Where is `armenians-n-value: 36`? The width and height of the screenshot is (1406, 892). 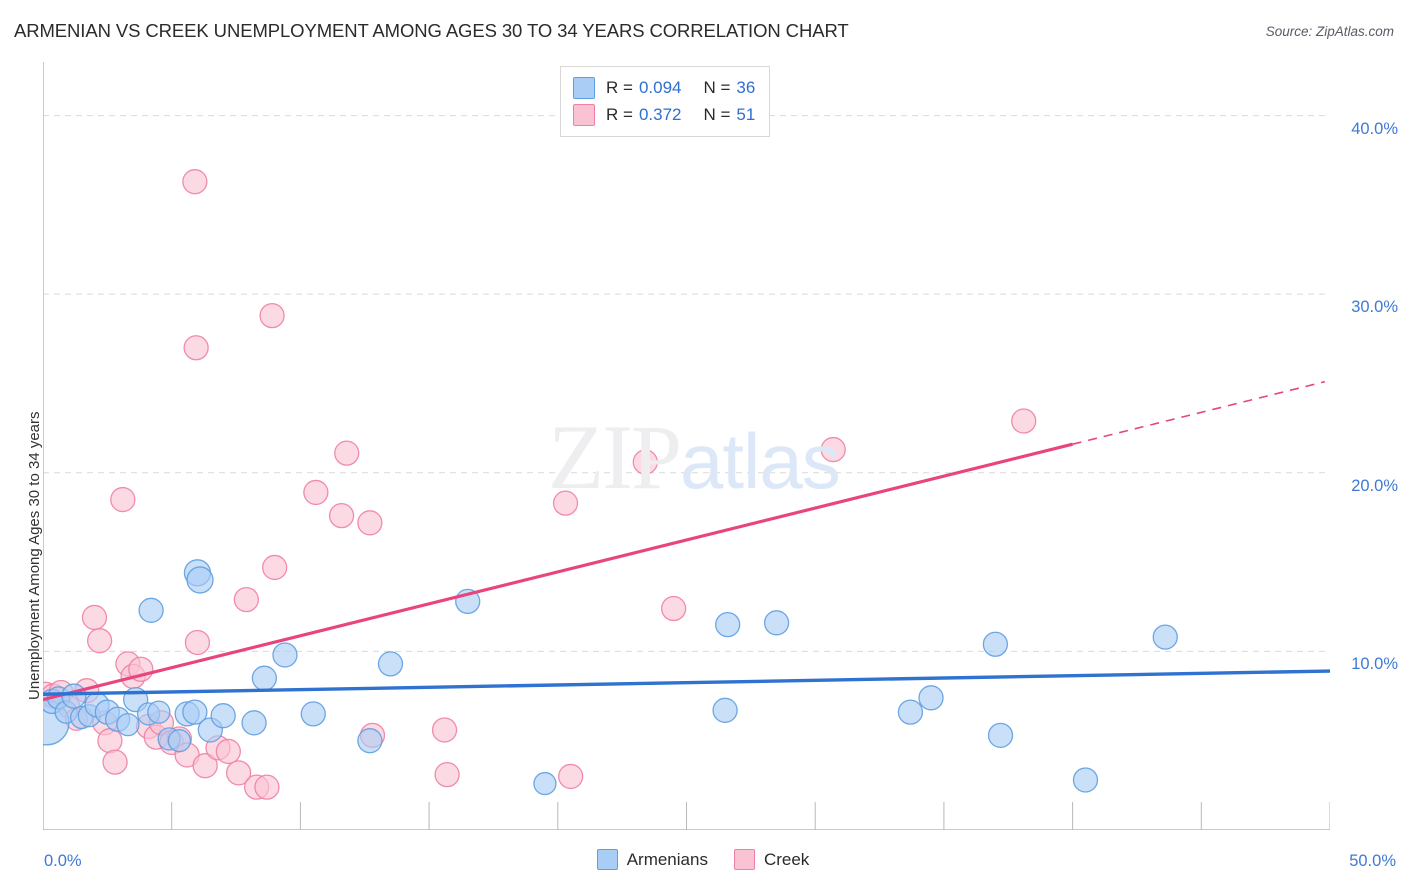
armenians-n-value: 36 is located at coordinates (746, 87).